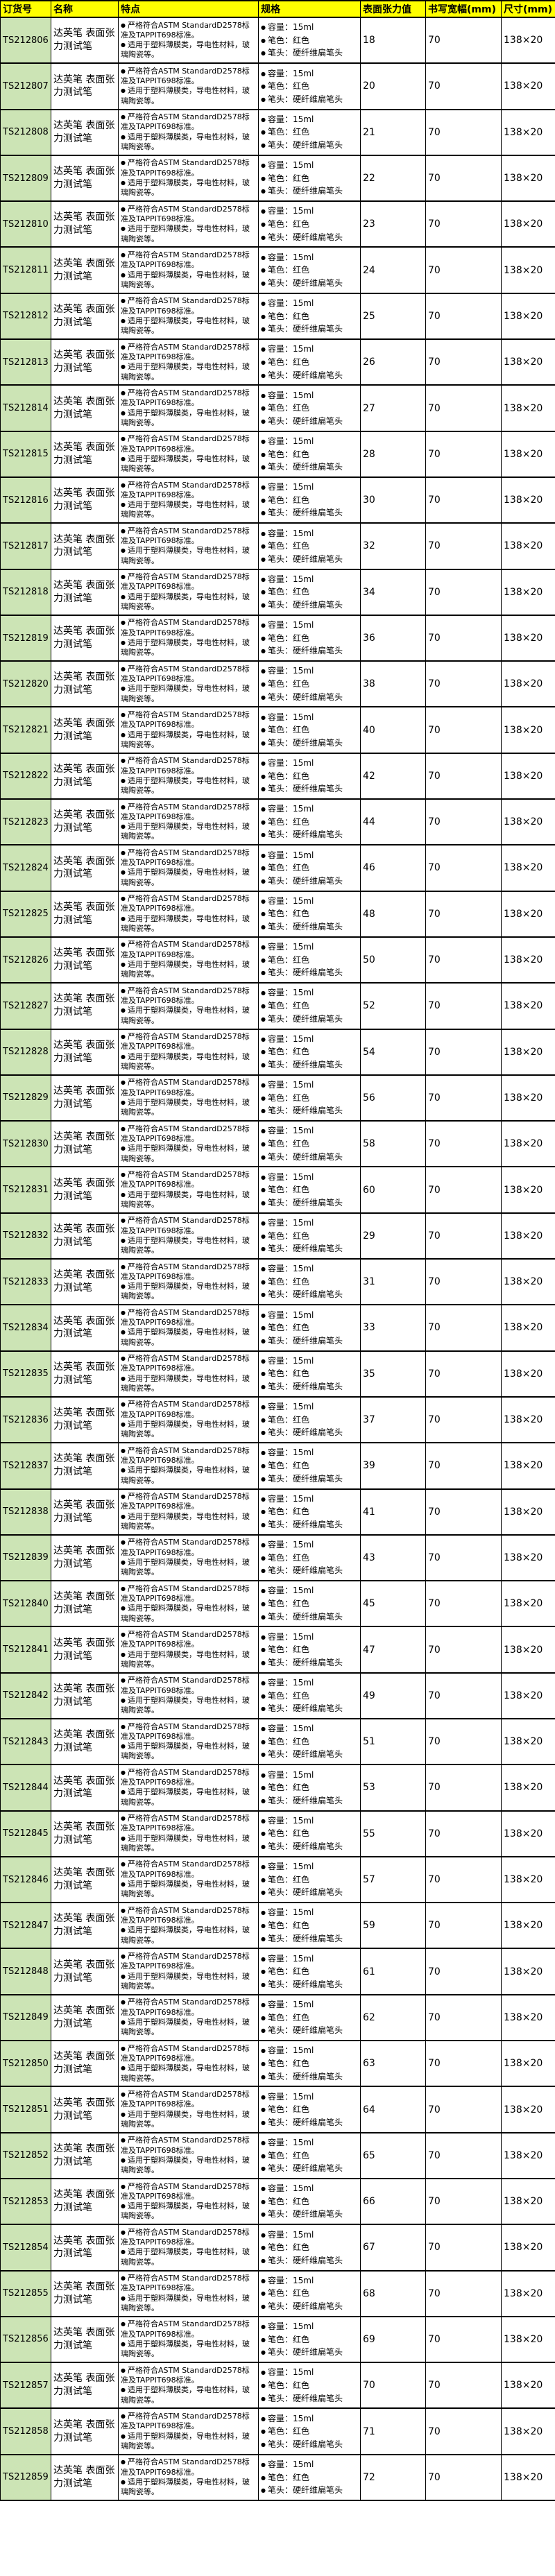  What do you see at coordinates (25, 1926) in the screenshot?
I see `order-no-cell: TS212847` at bounding box center [25, 1926].